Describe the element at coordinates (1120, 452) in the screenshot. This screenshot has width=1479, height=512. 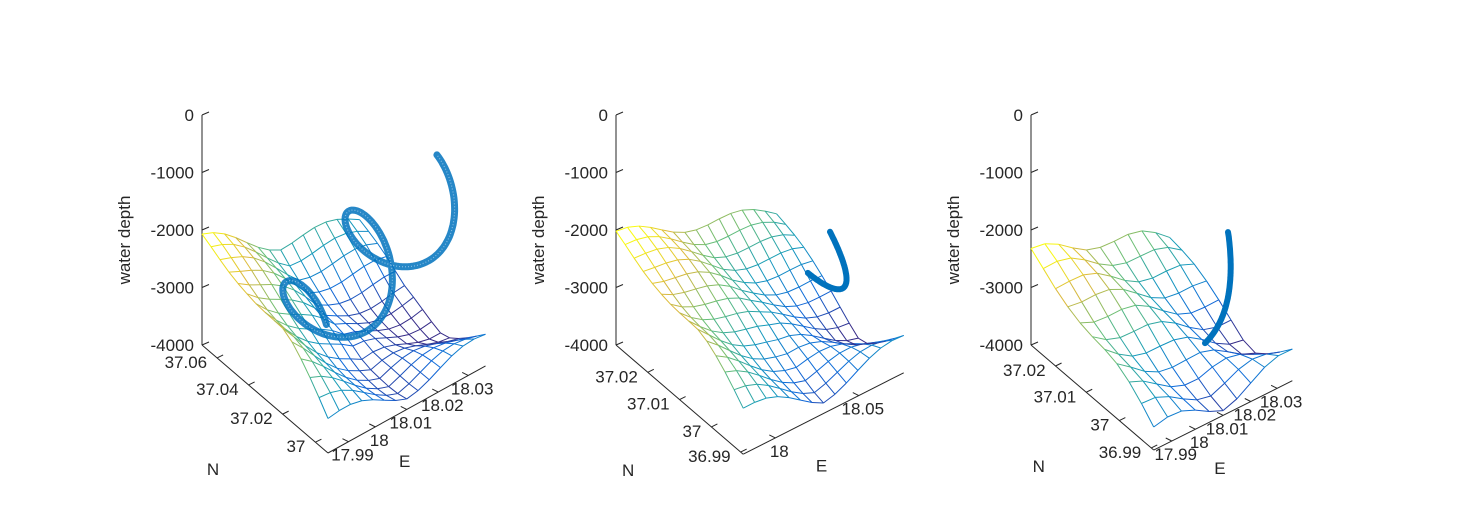
I see `n-tick-label: 36.99` at that location.